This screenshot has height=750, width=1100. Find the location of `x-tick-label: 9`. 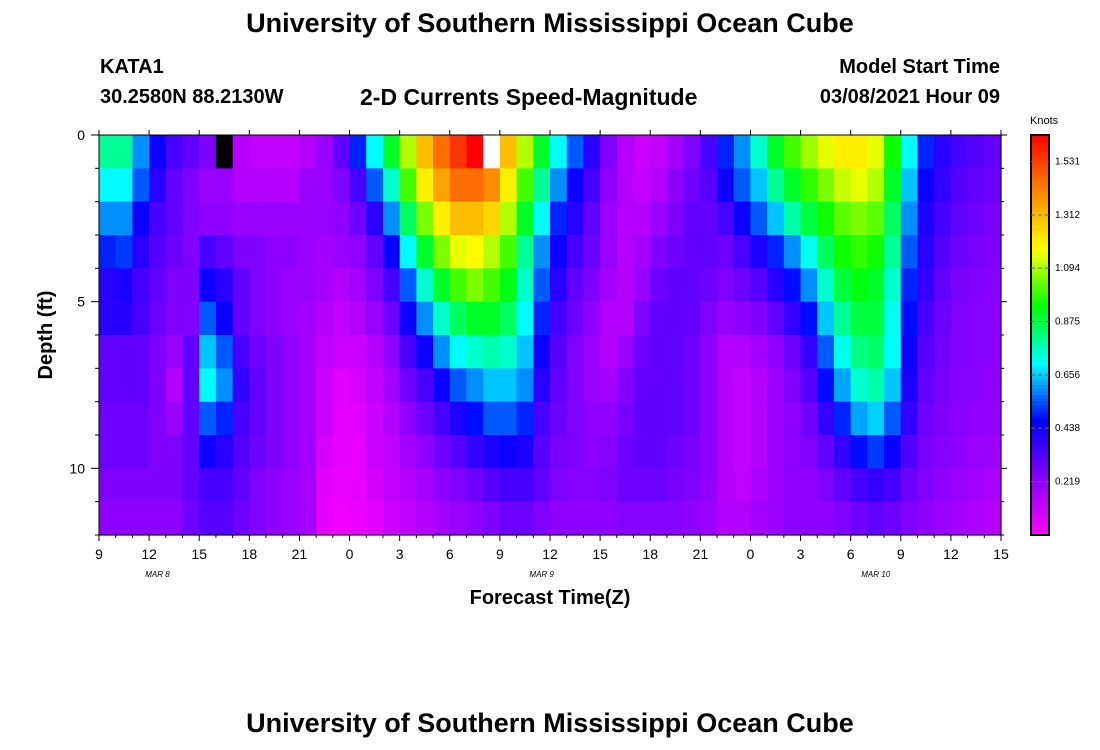

x-tick-label: 9 is located at coordinates (500, 554).